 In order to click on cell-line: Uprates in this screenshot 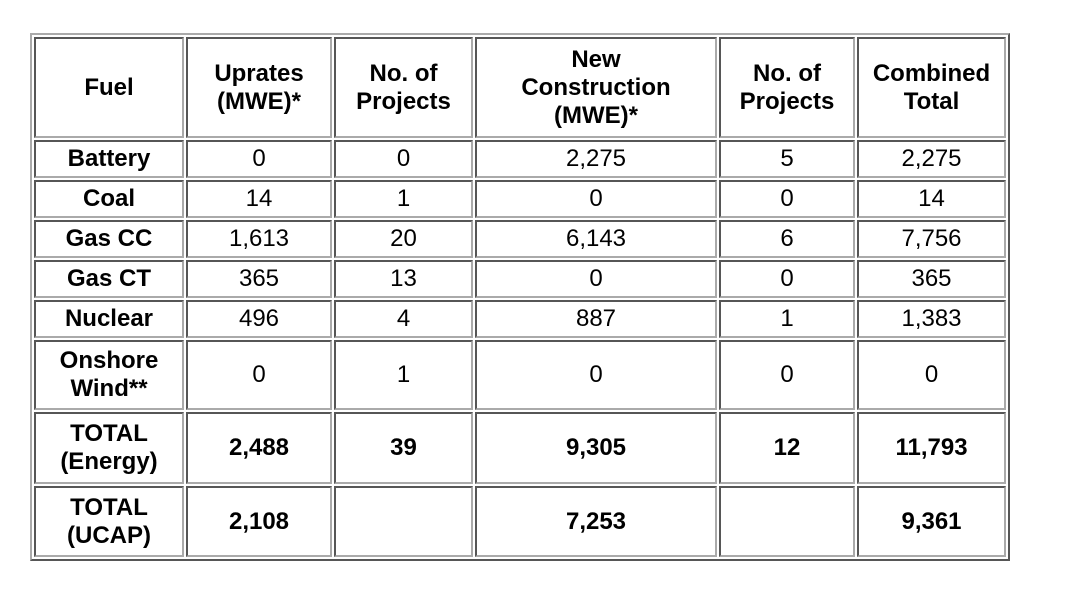, I will do `click(259, 73)`.